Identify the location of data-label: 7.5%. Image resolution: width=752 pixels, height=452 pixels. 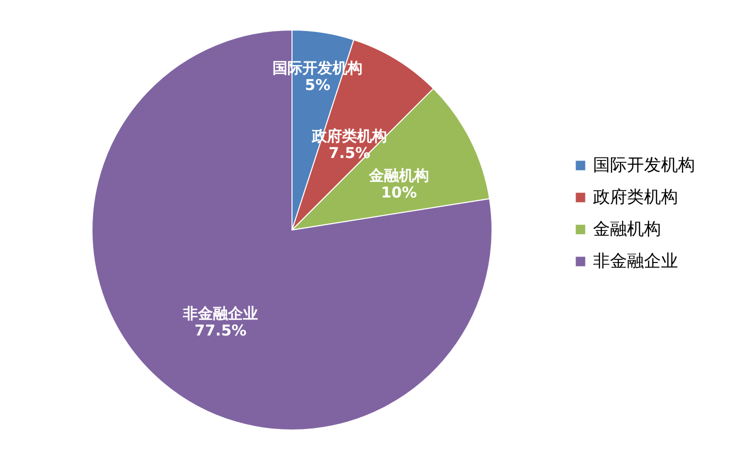
(349, 153).